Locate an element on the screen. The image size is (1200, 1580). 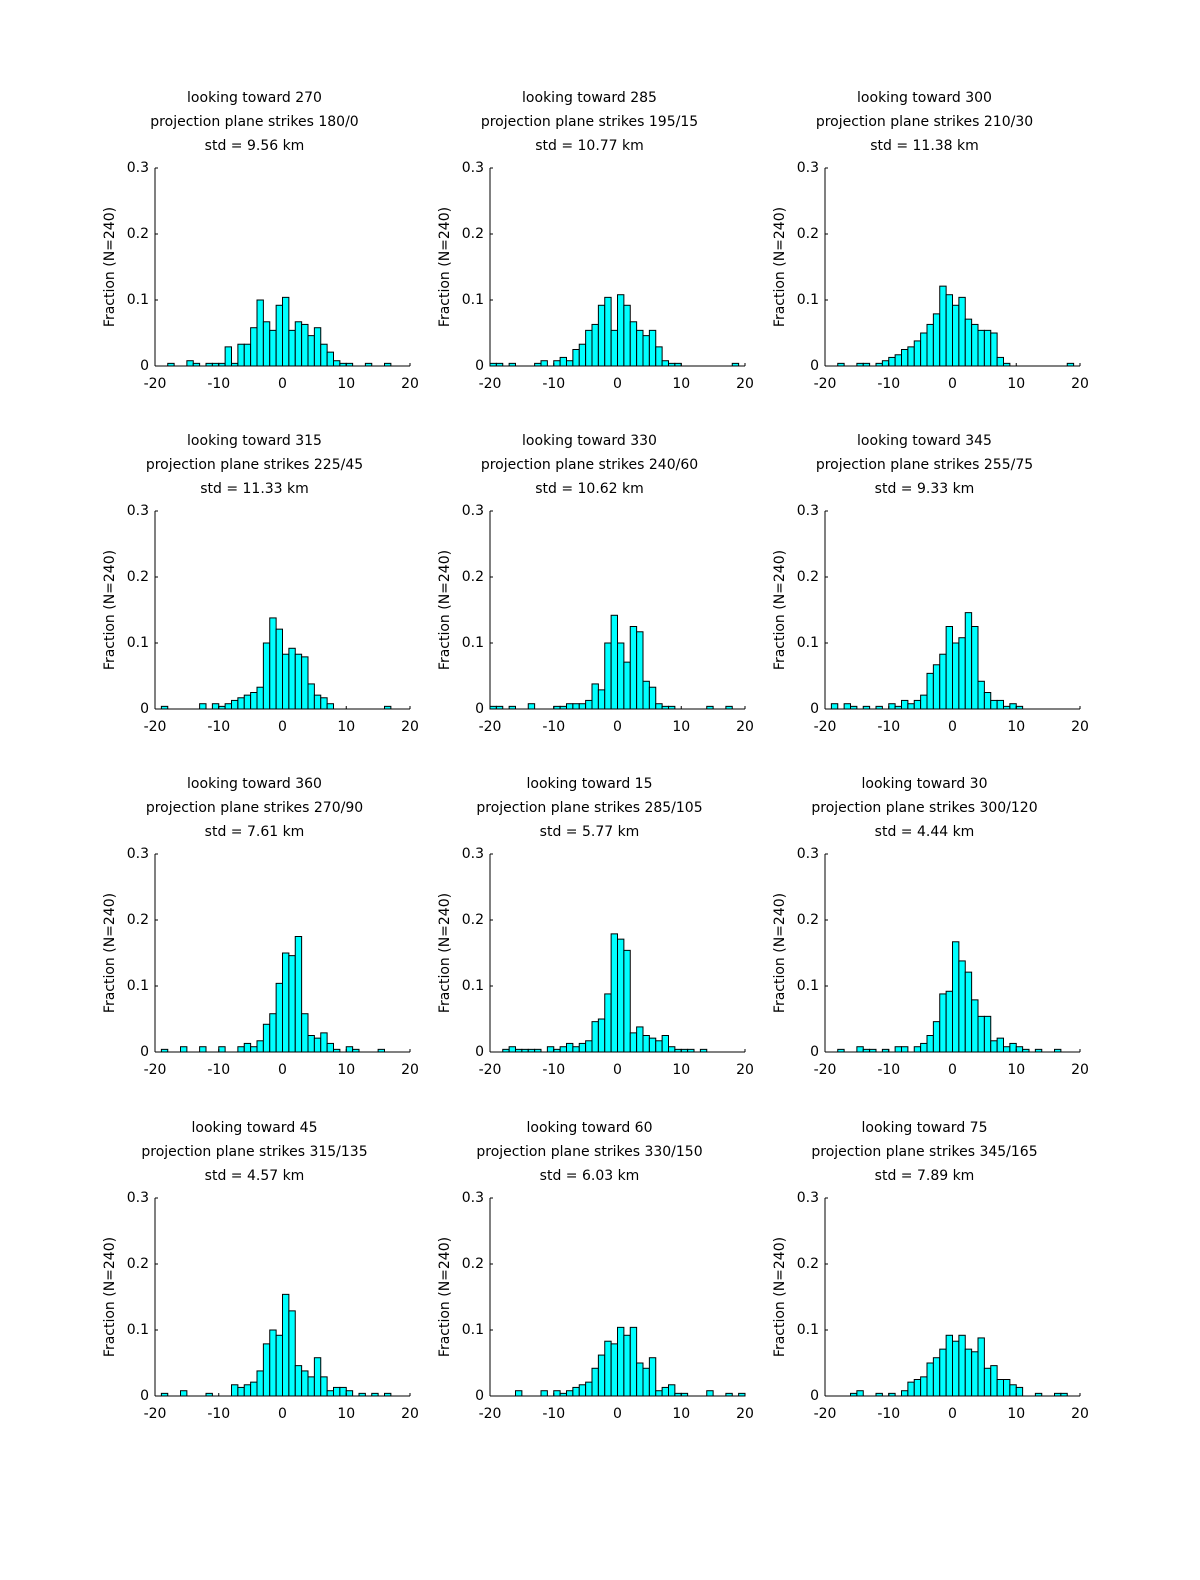
chart-title: std = 7.89 km is located at coordinates (925, 1176).